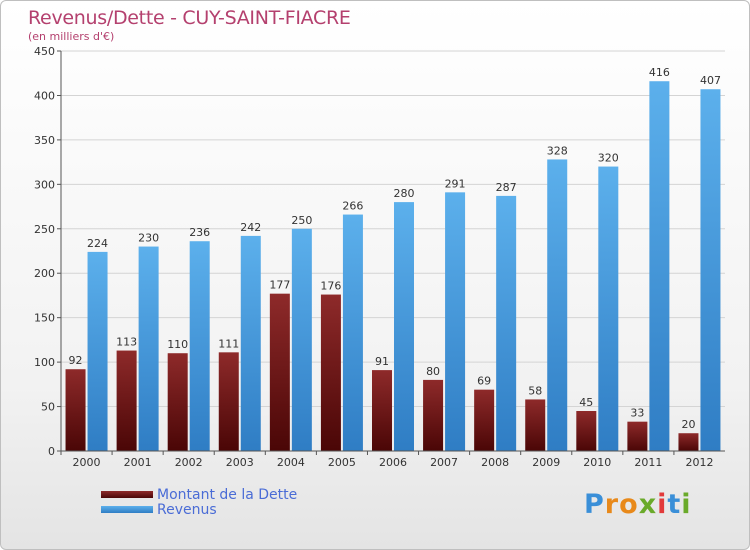  What do you see at coordinates (48, 407) in the screenshot?
I see `y-tick-label: 50` at bounding box center [48, 407].